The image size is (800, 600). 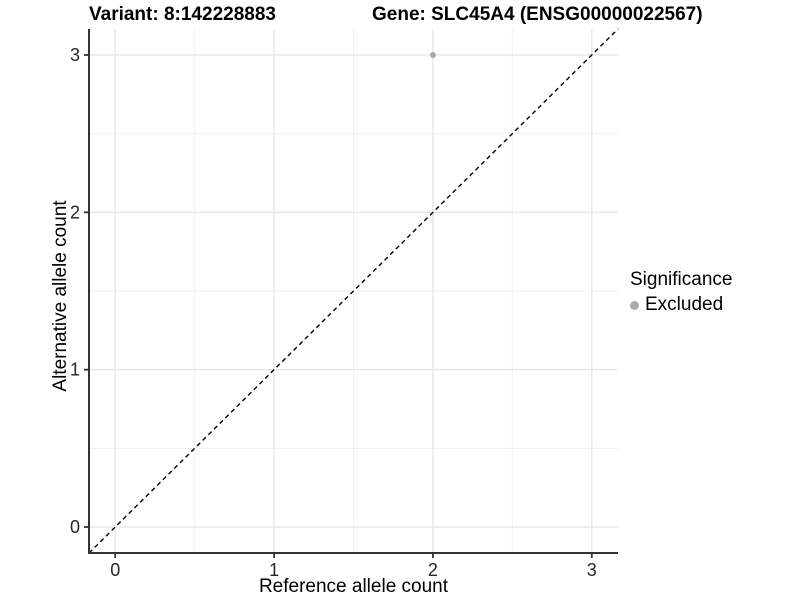 I want to click on legend-item-label: Excluded, so click(x=684, y=304).